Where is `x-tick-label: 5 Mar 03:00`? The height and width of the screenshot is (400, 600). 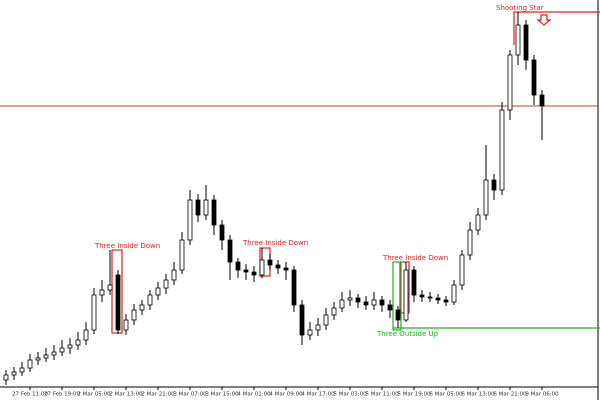
x-tick-label: 5 Mar 03:00 is located at coordinates (350, 395).